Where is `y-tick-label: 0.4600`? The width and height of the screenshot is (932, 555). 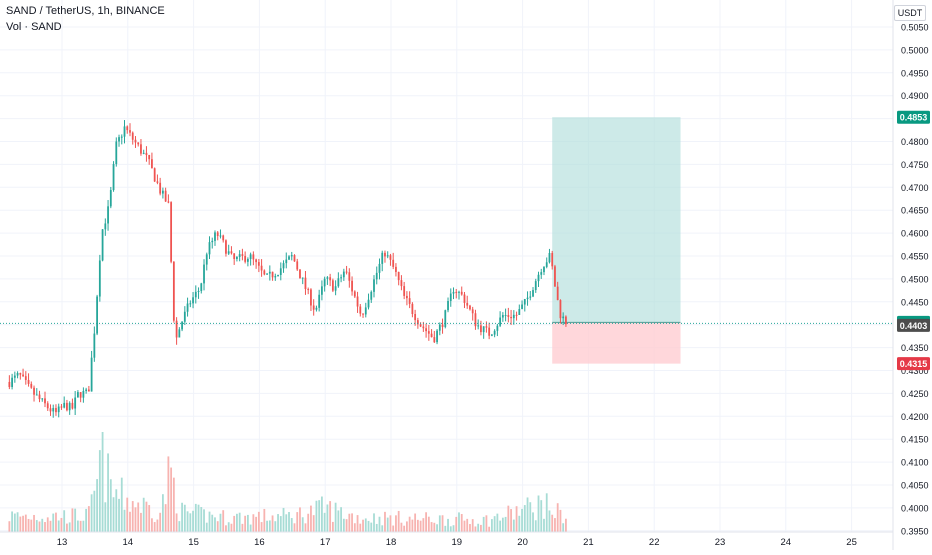 y-tick-label: 0.4600 is located at coordinates (915, 234).